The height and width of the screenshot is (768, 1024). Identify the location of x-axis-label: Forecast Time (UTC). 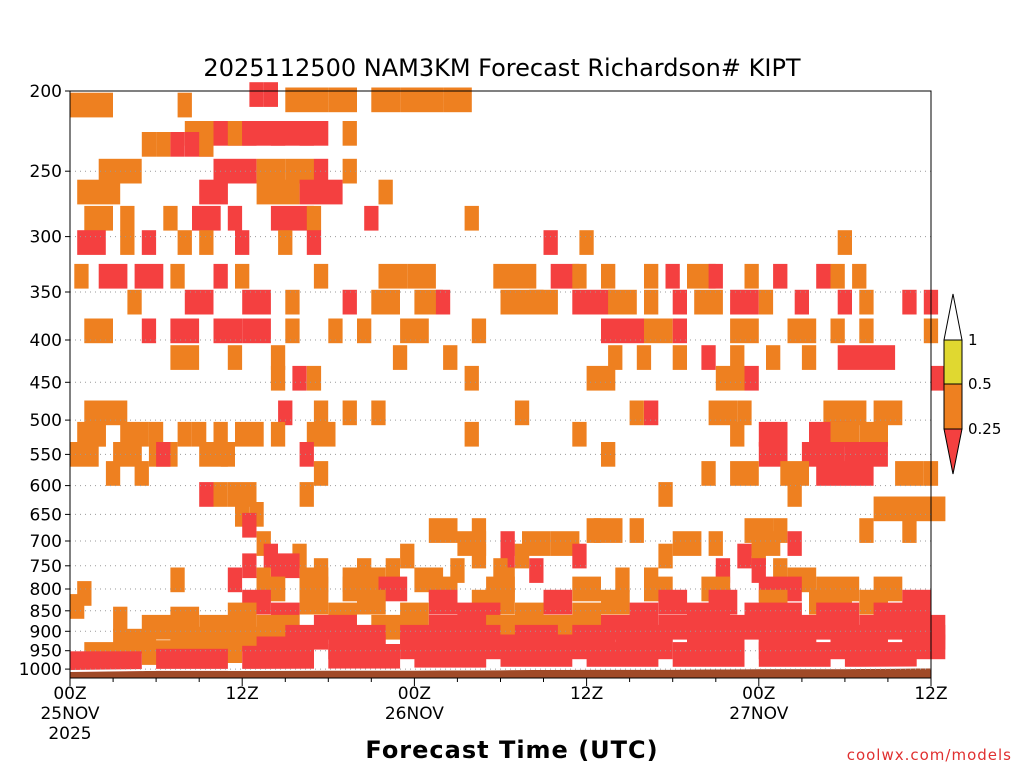
(511, 750).